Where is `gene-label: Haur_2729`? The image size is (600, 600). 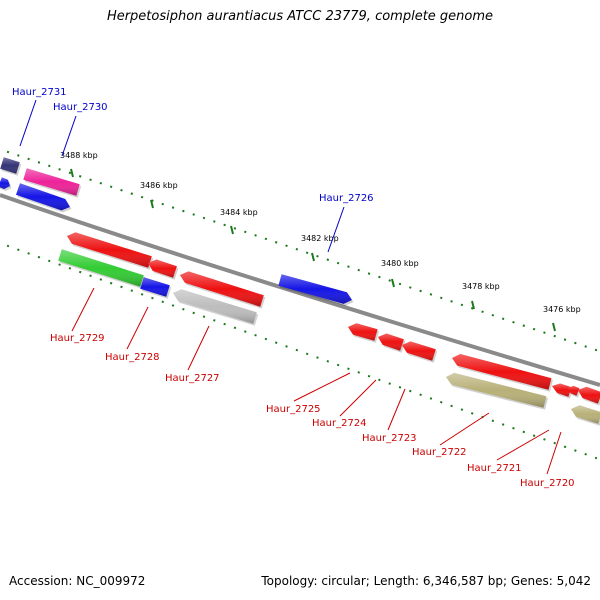 gene-label: Haur_2729 is located at coordinates (77, 338).